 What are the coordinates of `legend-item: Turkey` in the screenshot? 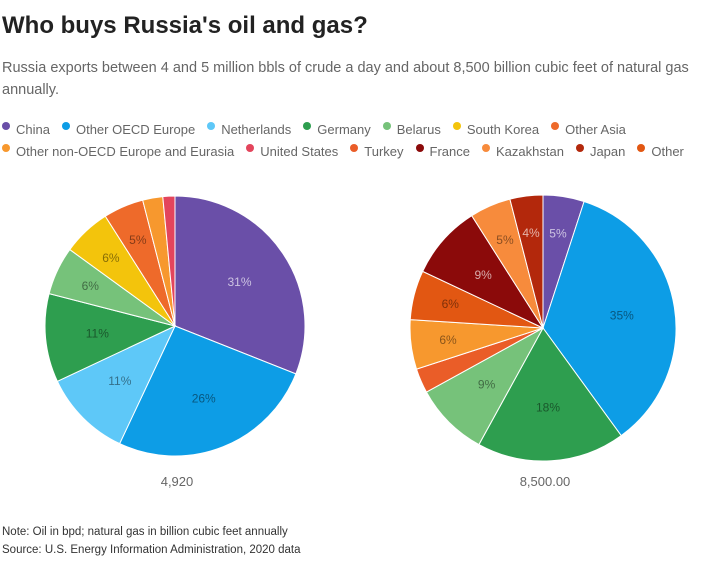 It's located at (377, 152).